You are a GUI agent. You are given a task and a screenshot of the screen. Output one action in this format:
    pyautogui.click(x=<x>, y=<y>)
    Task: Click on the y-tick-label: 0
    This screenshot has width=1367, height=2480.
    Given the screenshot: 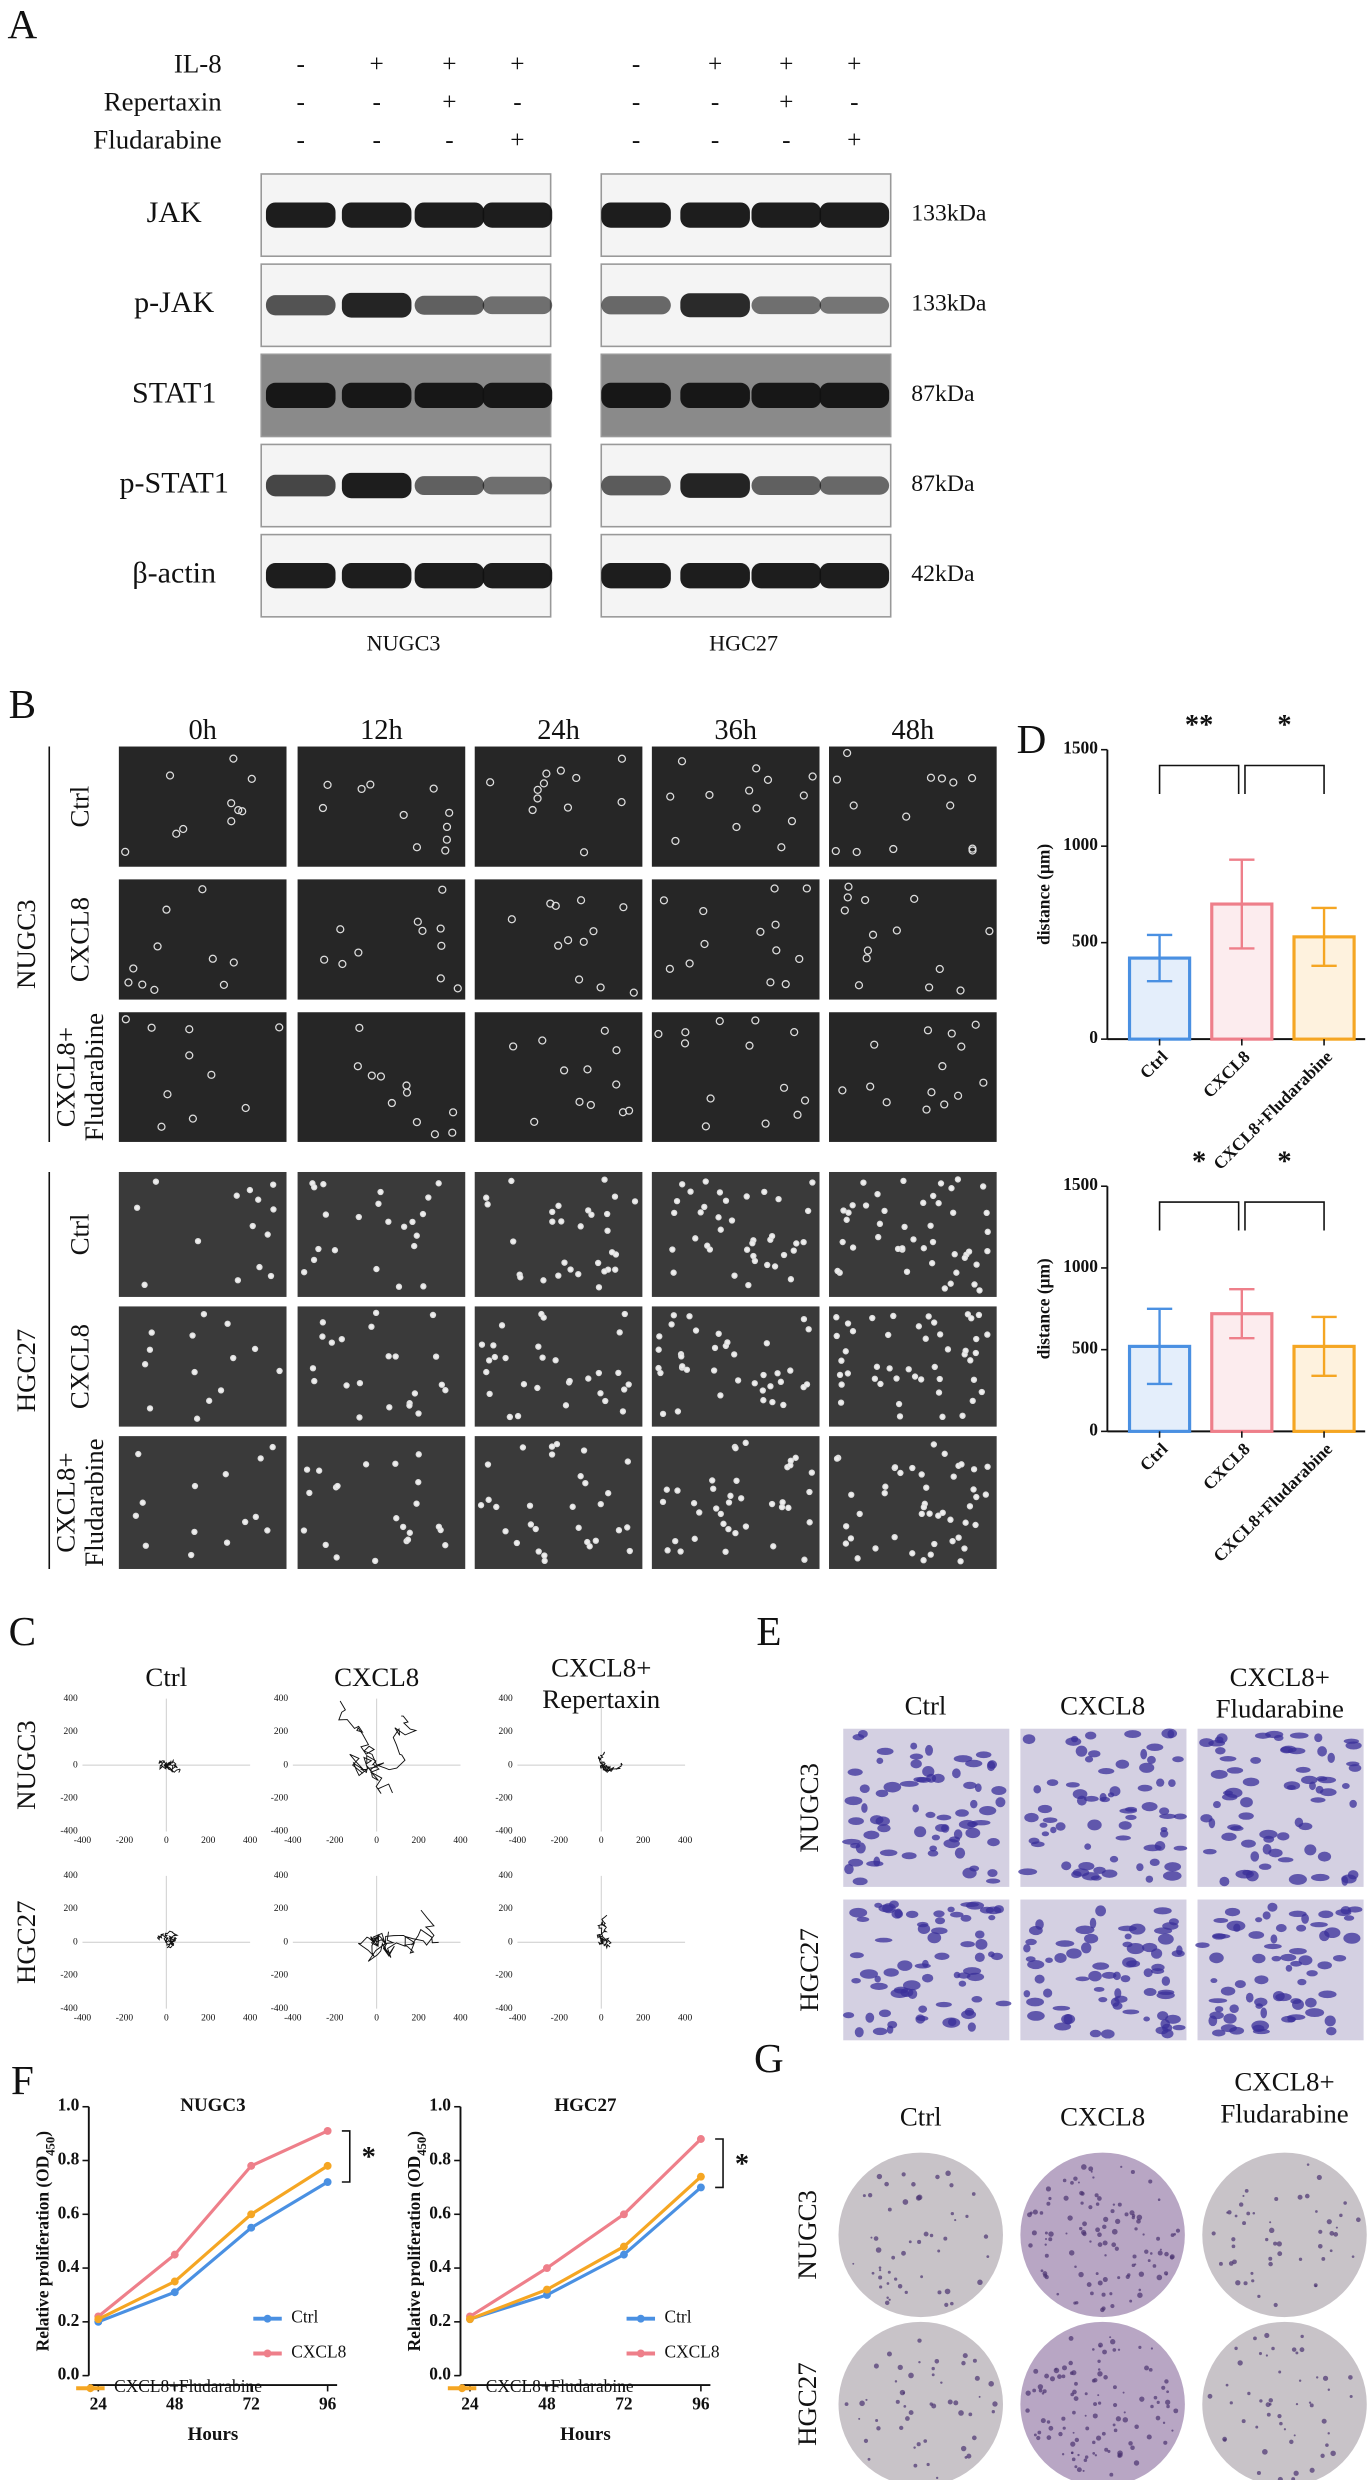 What is the action you would take?
    pyautogui.click(x=285, y=1765)
    